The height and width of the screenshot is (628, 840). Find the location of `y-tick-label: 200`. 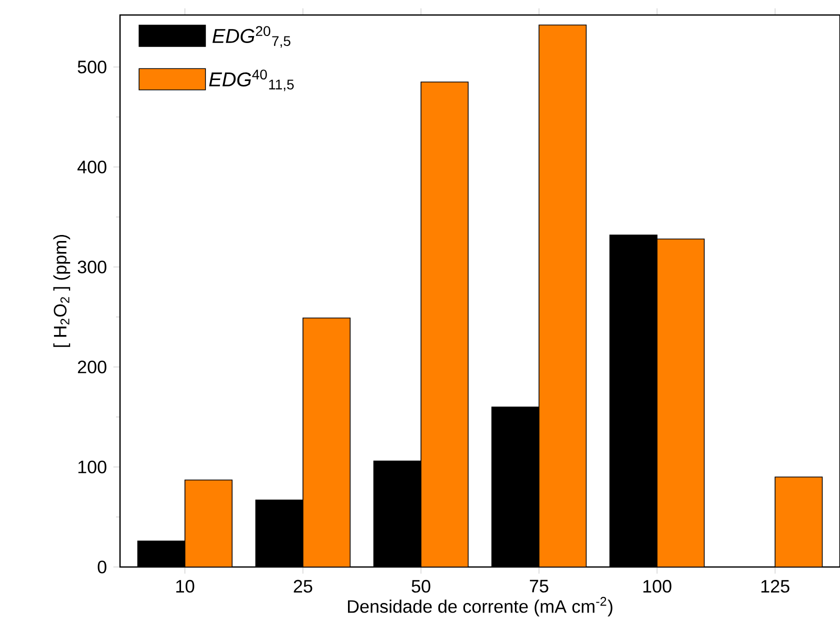

y-tick-label: 200 is located at coordinates (92, 367).